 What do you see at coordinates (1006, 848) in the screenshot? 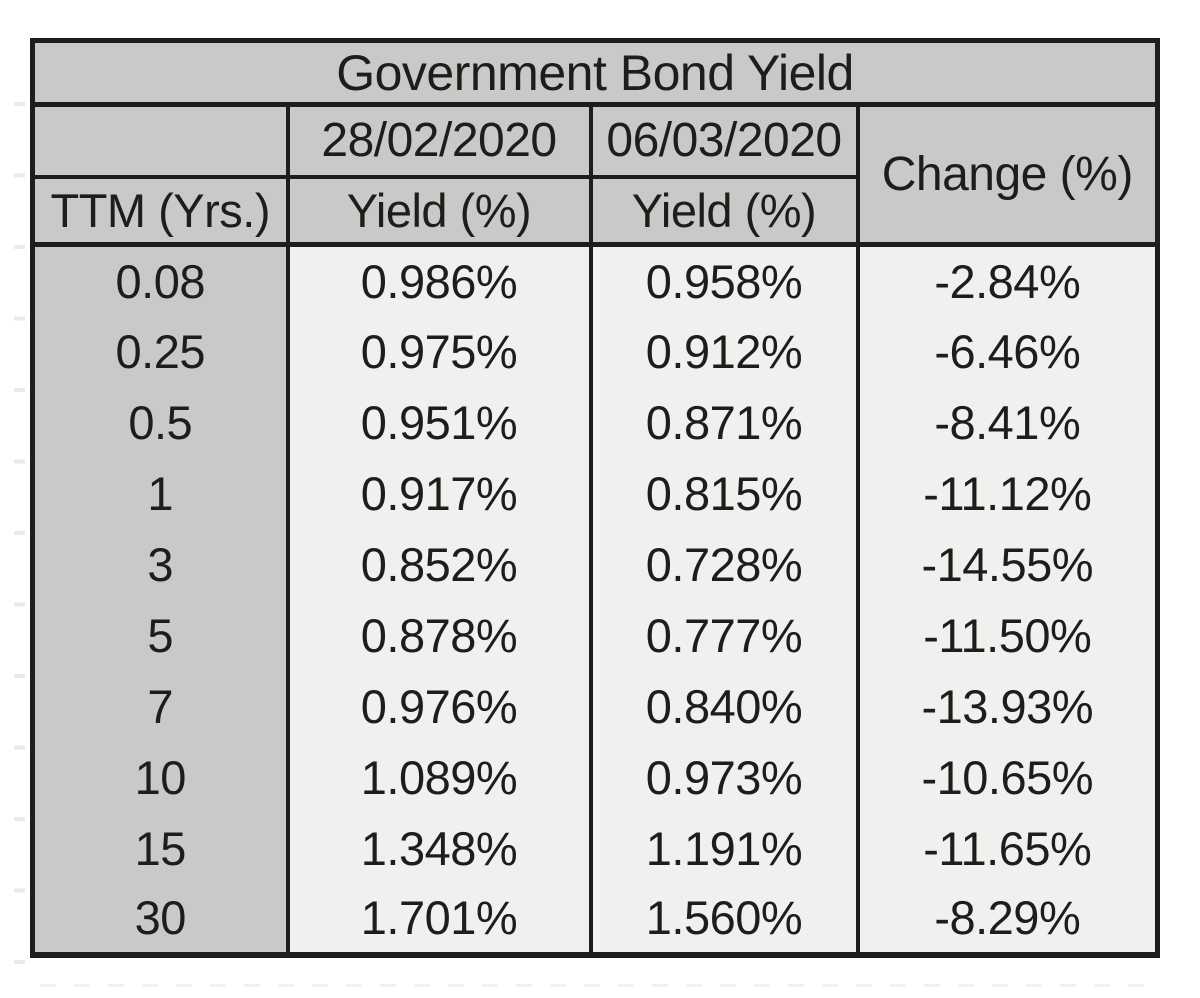
I see `change-cell: -11.65%` at bounding box center [1006, 848].